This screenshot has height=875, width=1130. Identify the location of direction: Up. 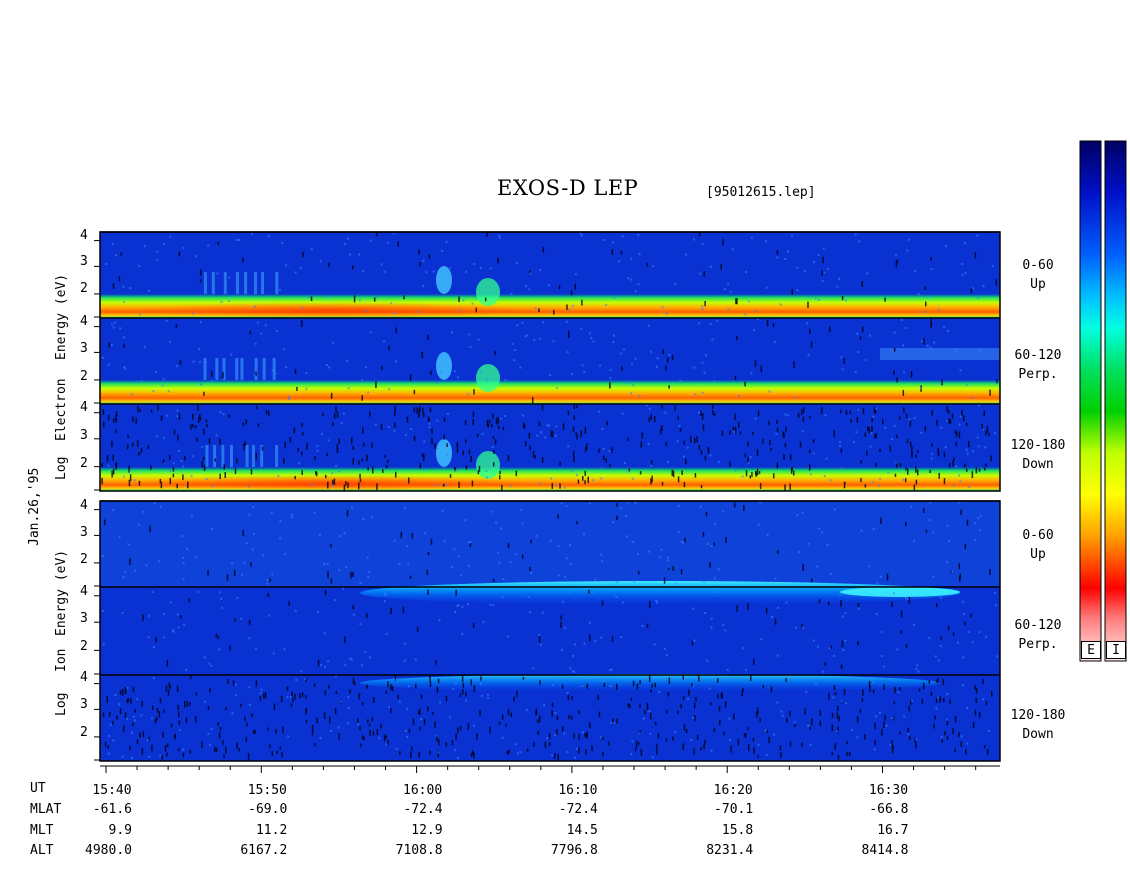
(1038, 554).